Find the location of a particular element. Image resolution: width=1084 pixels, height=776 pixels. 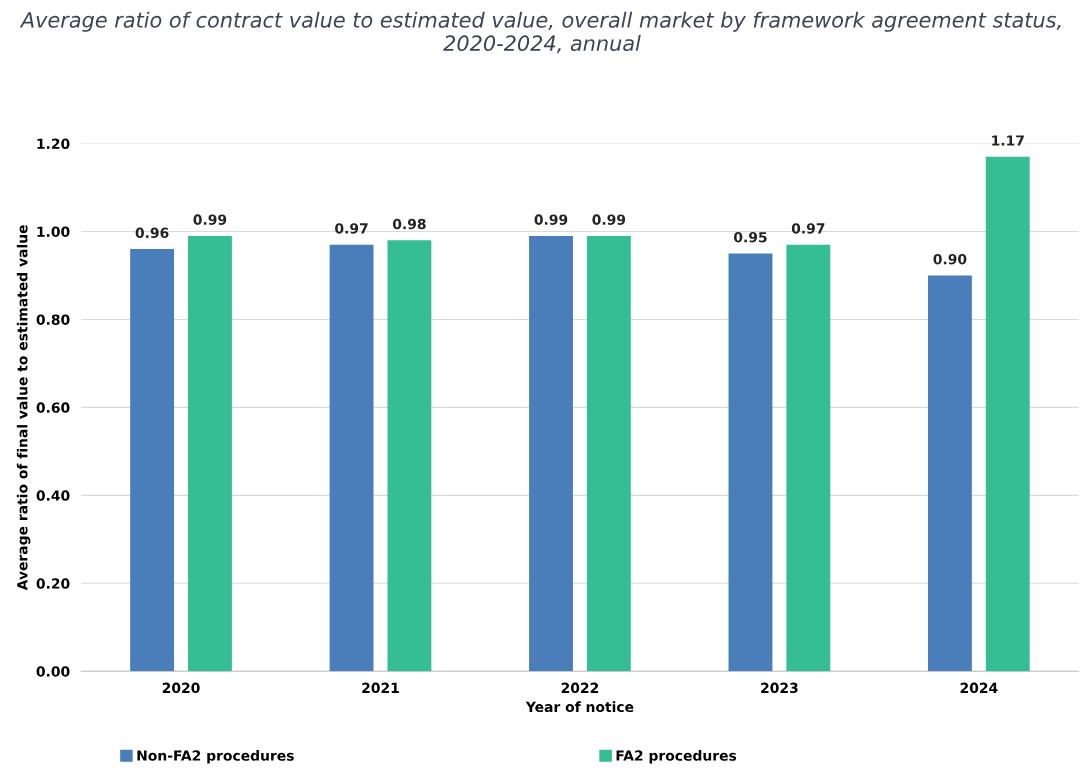

x-tick-label: 2022 is located at coordinates (580, 688).